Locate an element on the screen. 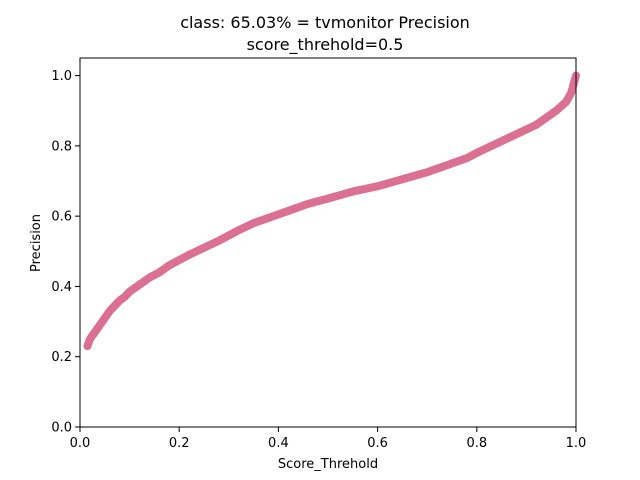  y-tick-label: 0.4 is located at coordinates (61, 287).